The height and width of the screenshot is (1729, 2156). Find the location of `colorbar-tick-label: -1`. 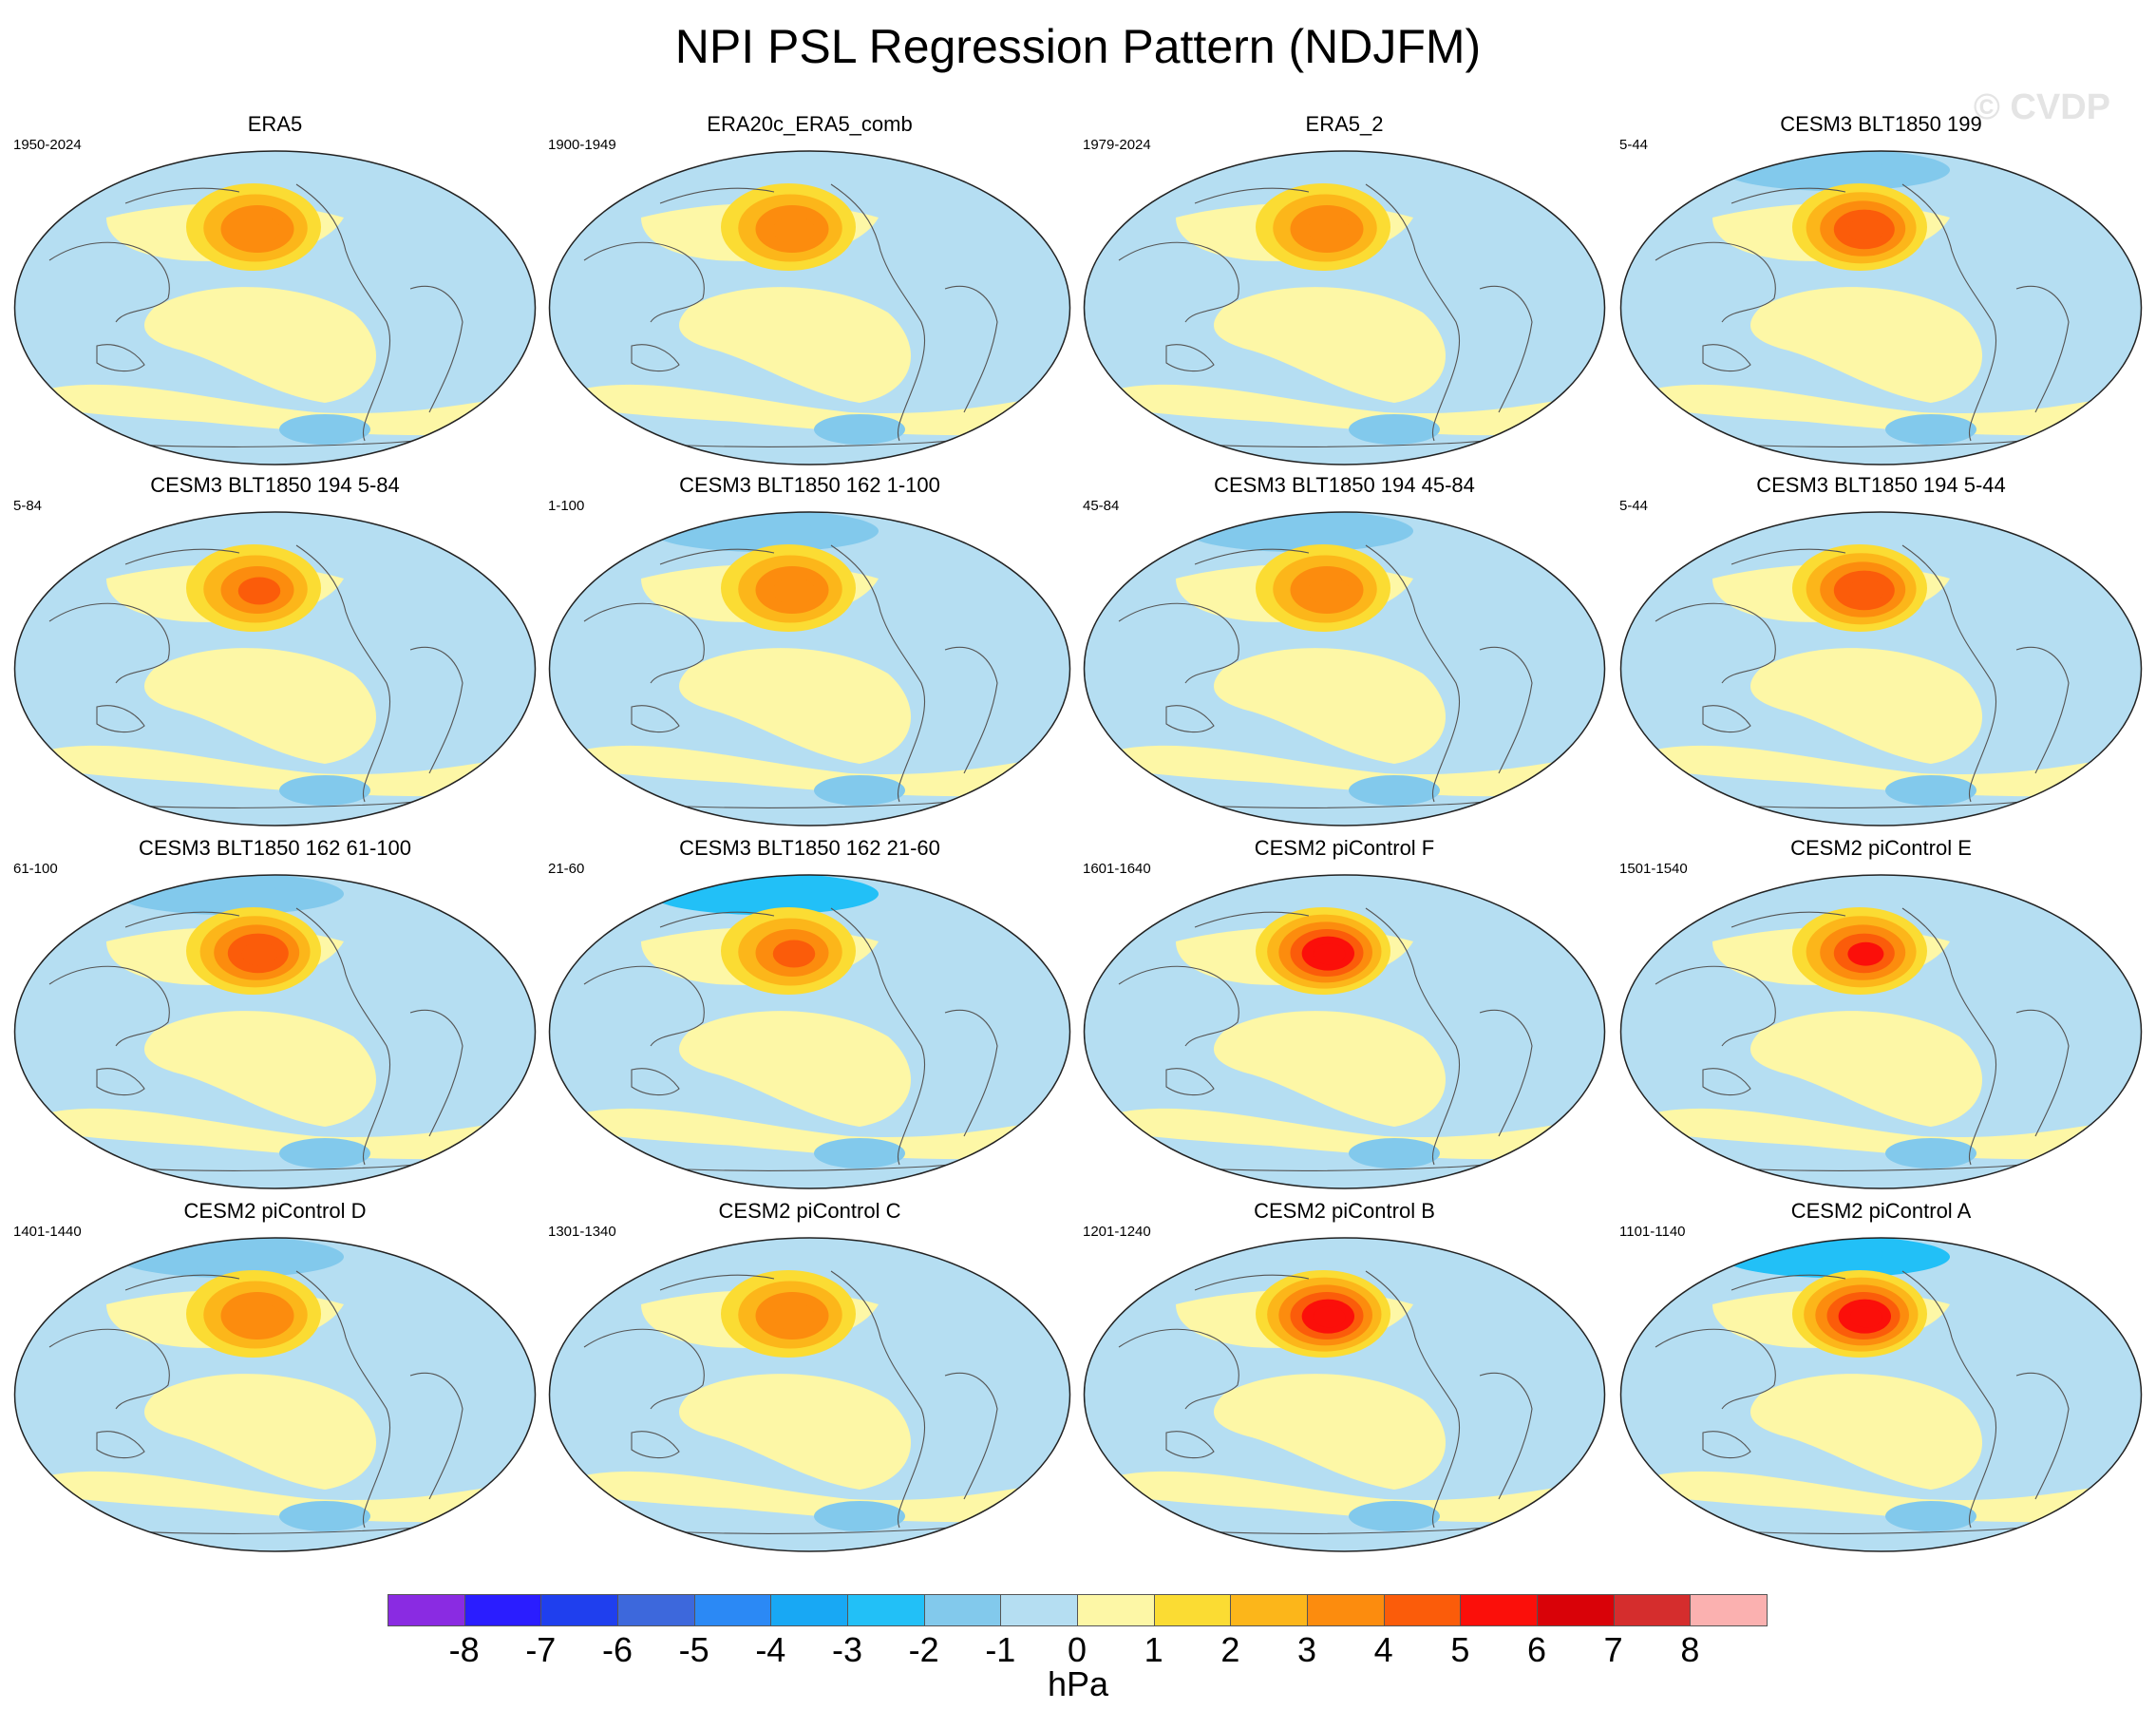

colorbar-tick-label: -1 is located at coordinates (1001, 1649).